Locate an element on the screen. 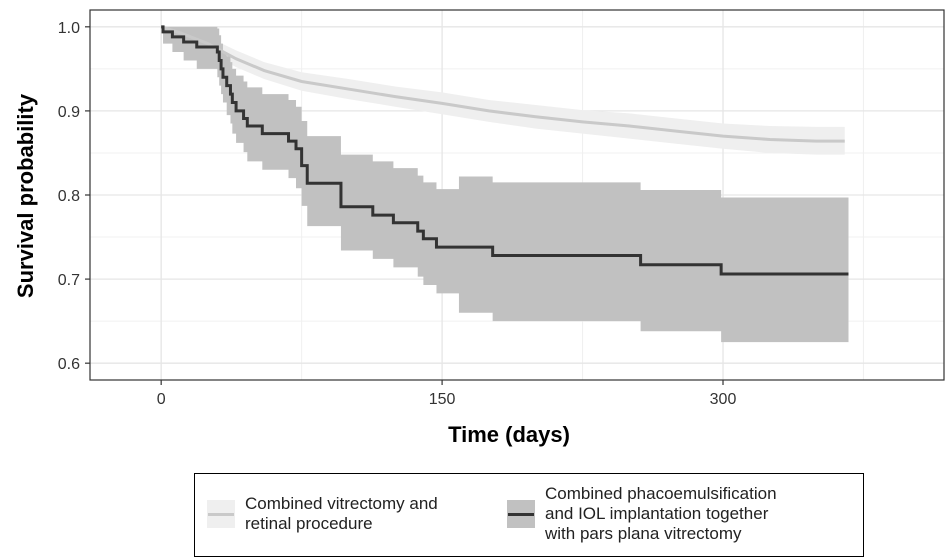 The height and width of the screenshot is (558, 945). legend-key-vitrectomy-retinal is located at coordinates (221, 514).